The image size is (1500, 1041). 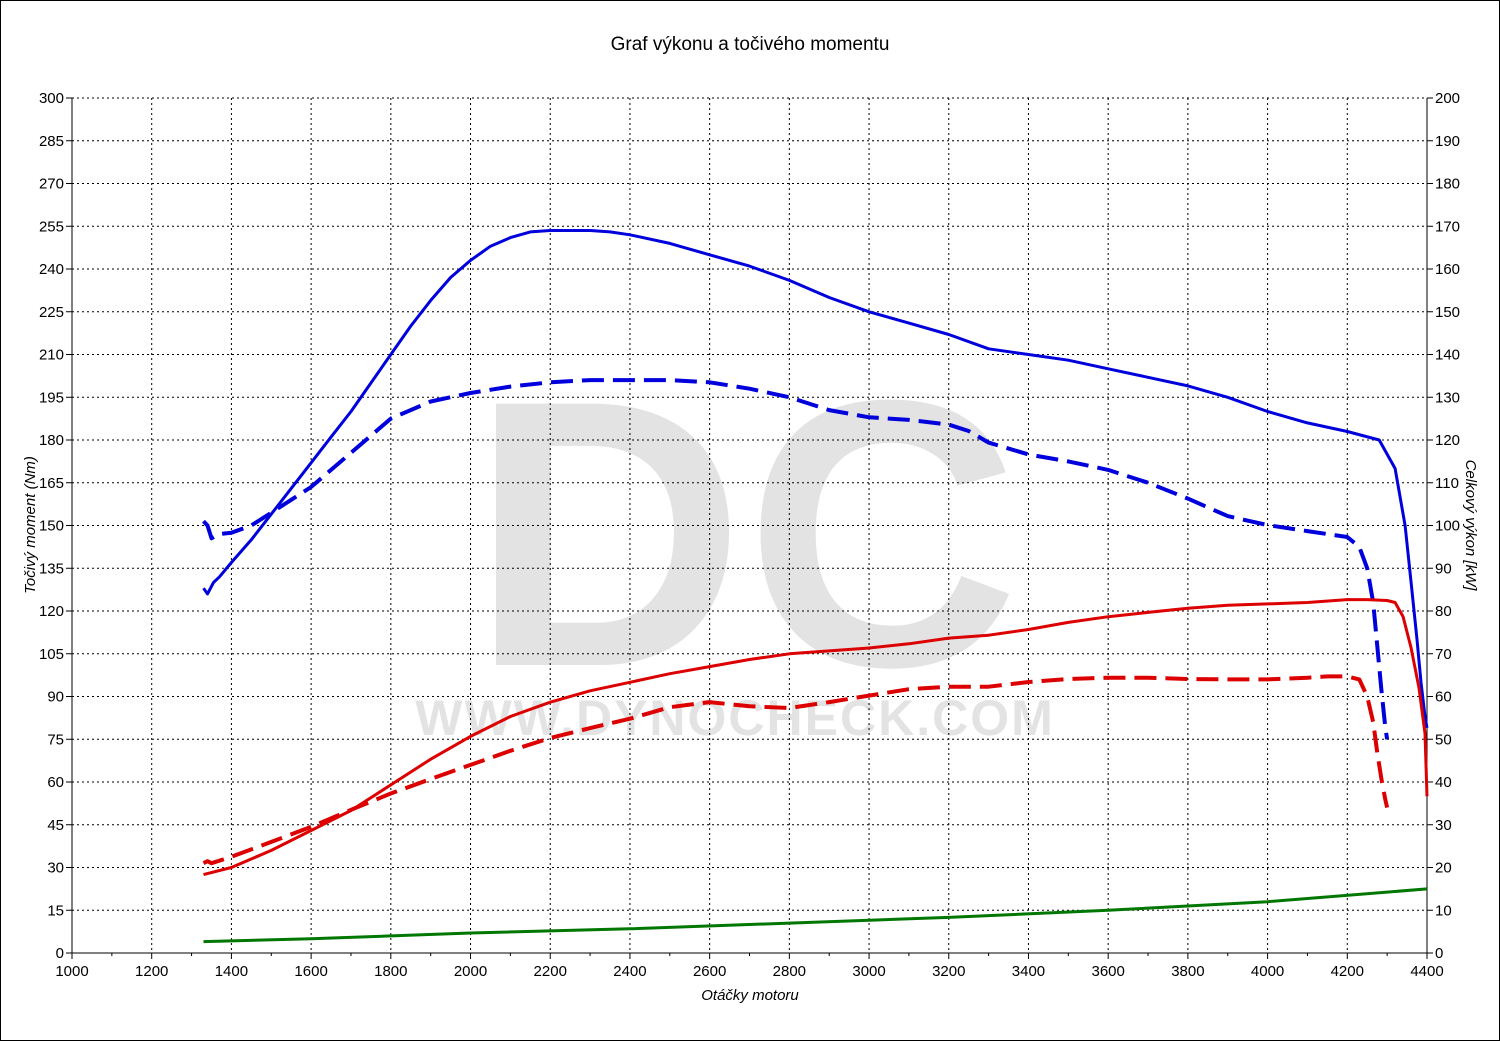 What do you see at coordinates (51, 312) in the screenshot?
I see `y-tick-label-left: 225` at bounding box center [51, 312].